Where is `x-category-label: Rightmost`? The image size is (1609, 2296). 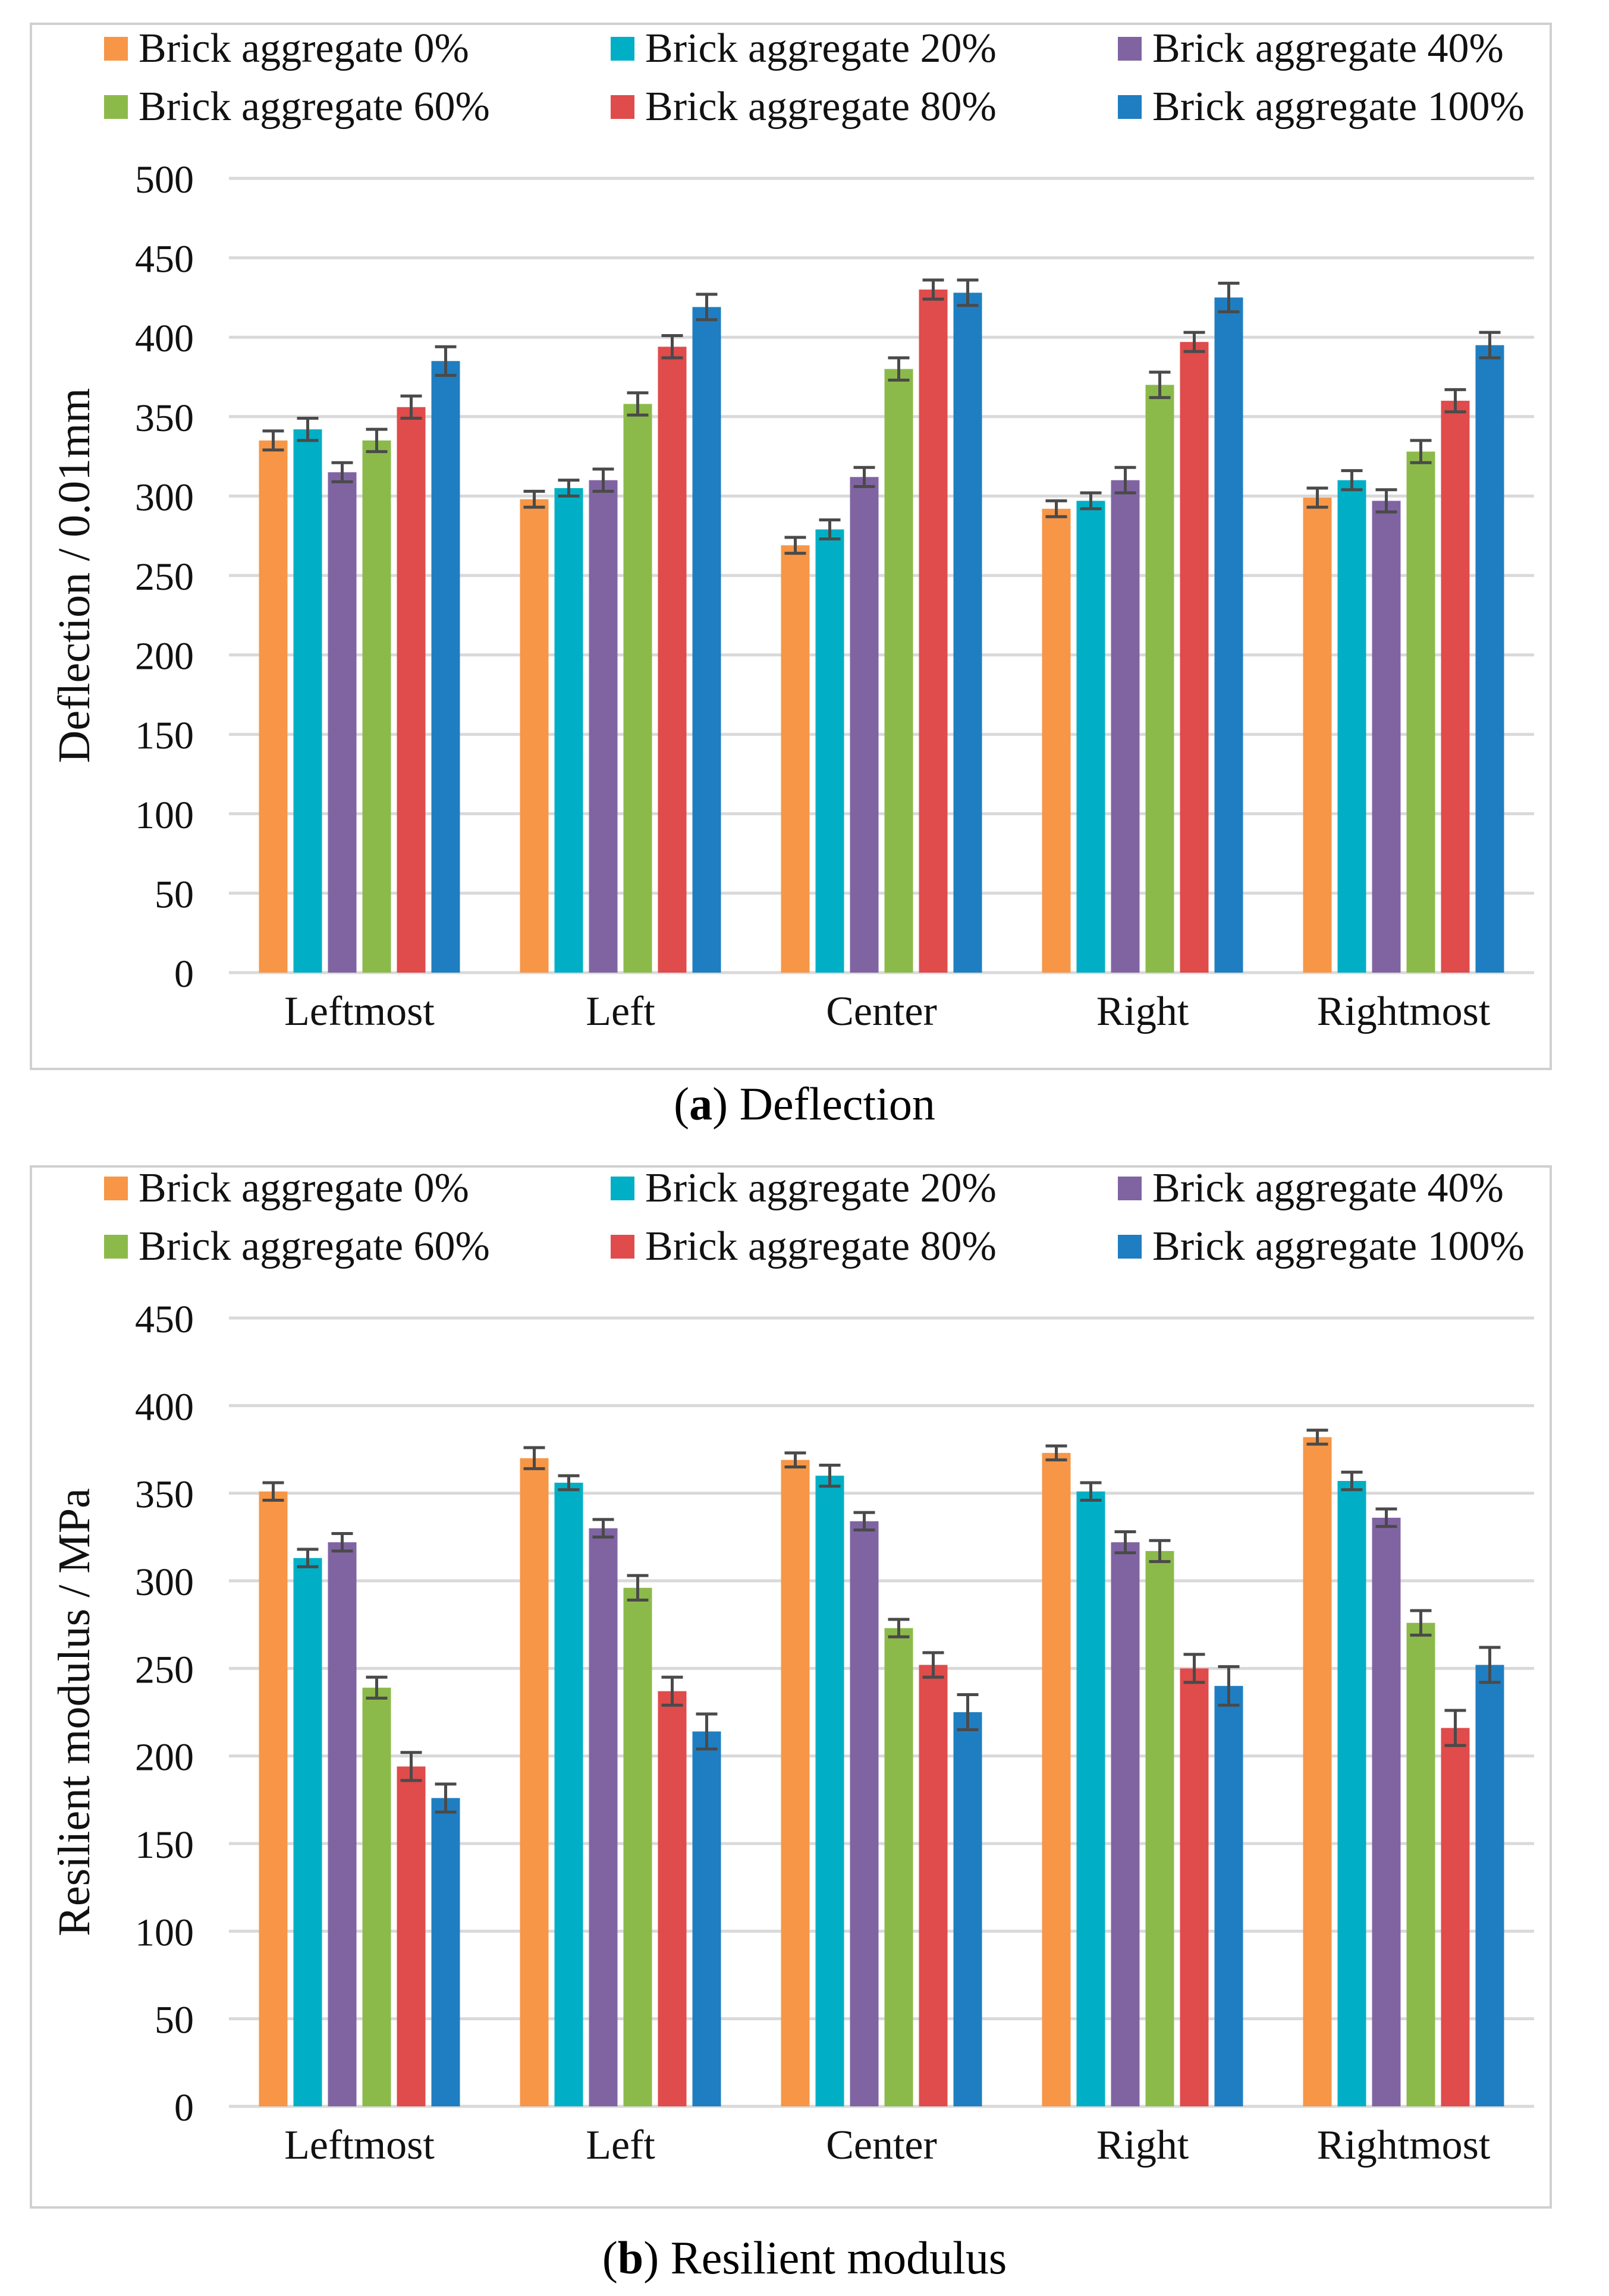
x-category-label: Rightmost is located at coordinates (1404, 1011).